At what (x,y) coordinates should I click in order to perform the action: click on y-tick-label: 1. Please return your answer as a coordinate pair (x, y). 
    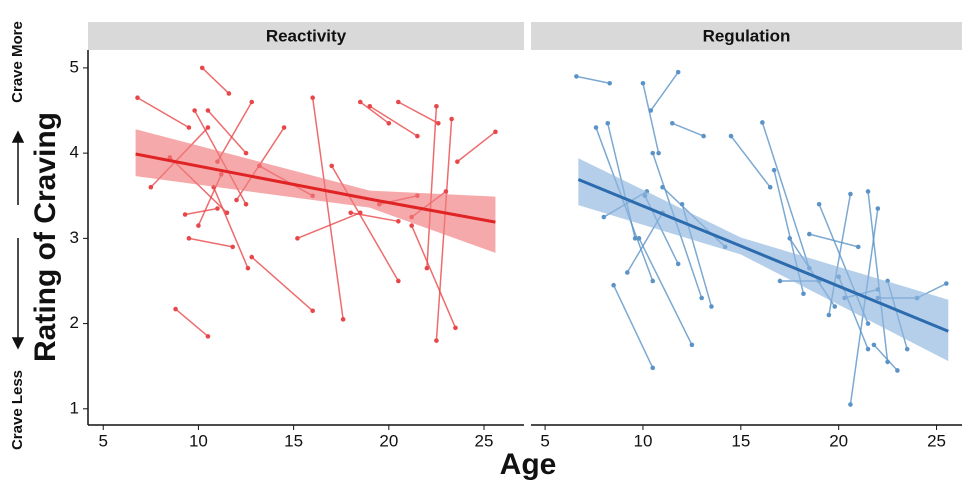
    Looking at the image, I should click on (74, 407).